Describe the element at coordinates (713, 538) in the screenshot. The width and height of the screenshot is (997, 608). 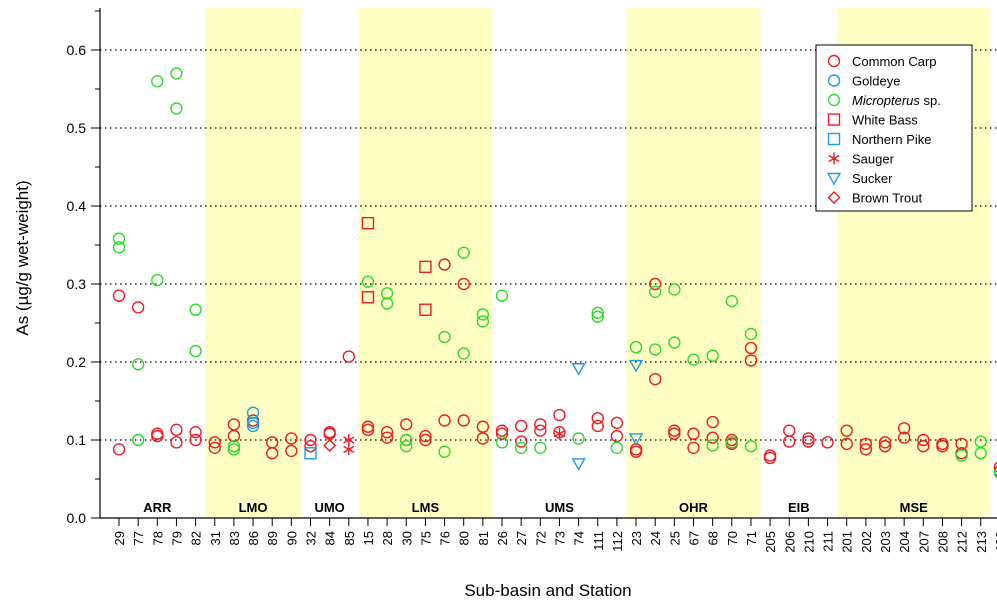
I see `x-tick-label: 68` at that location.